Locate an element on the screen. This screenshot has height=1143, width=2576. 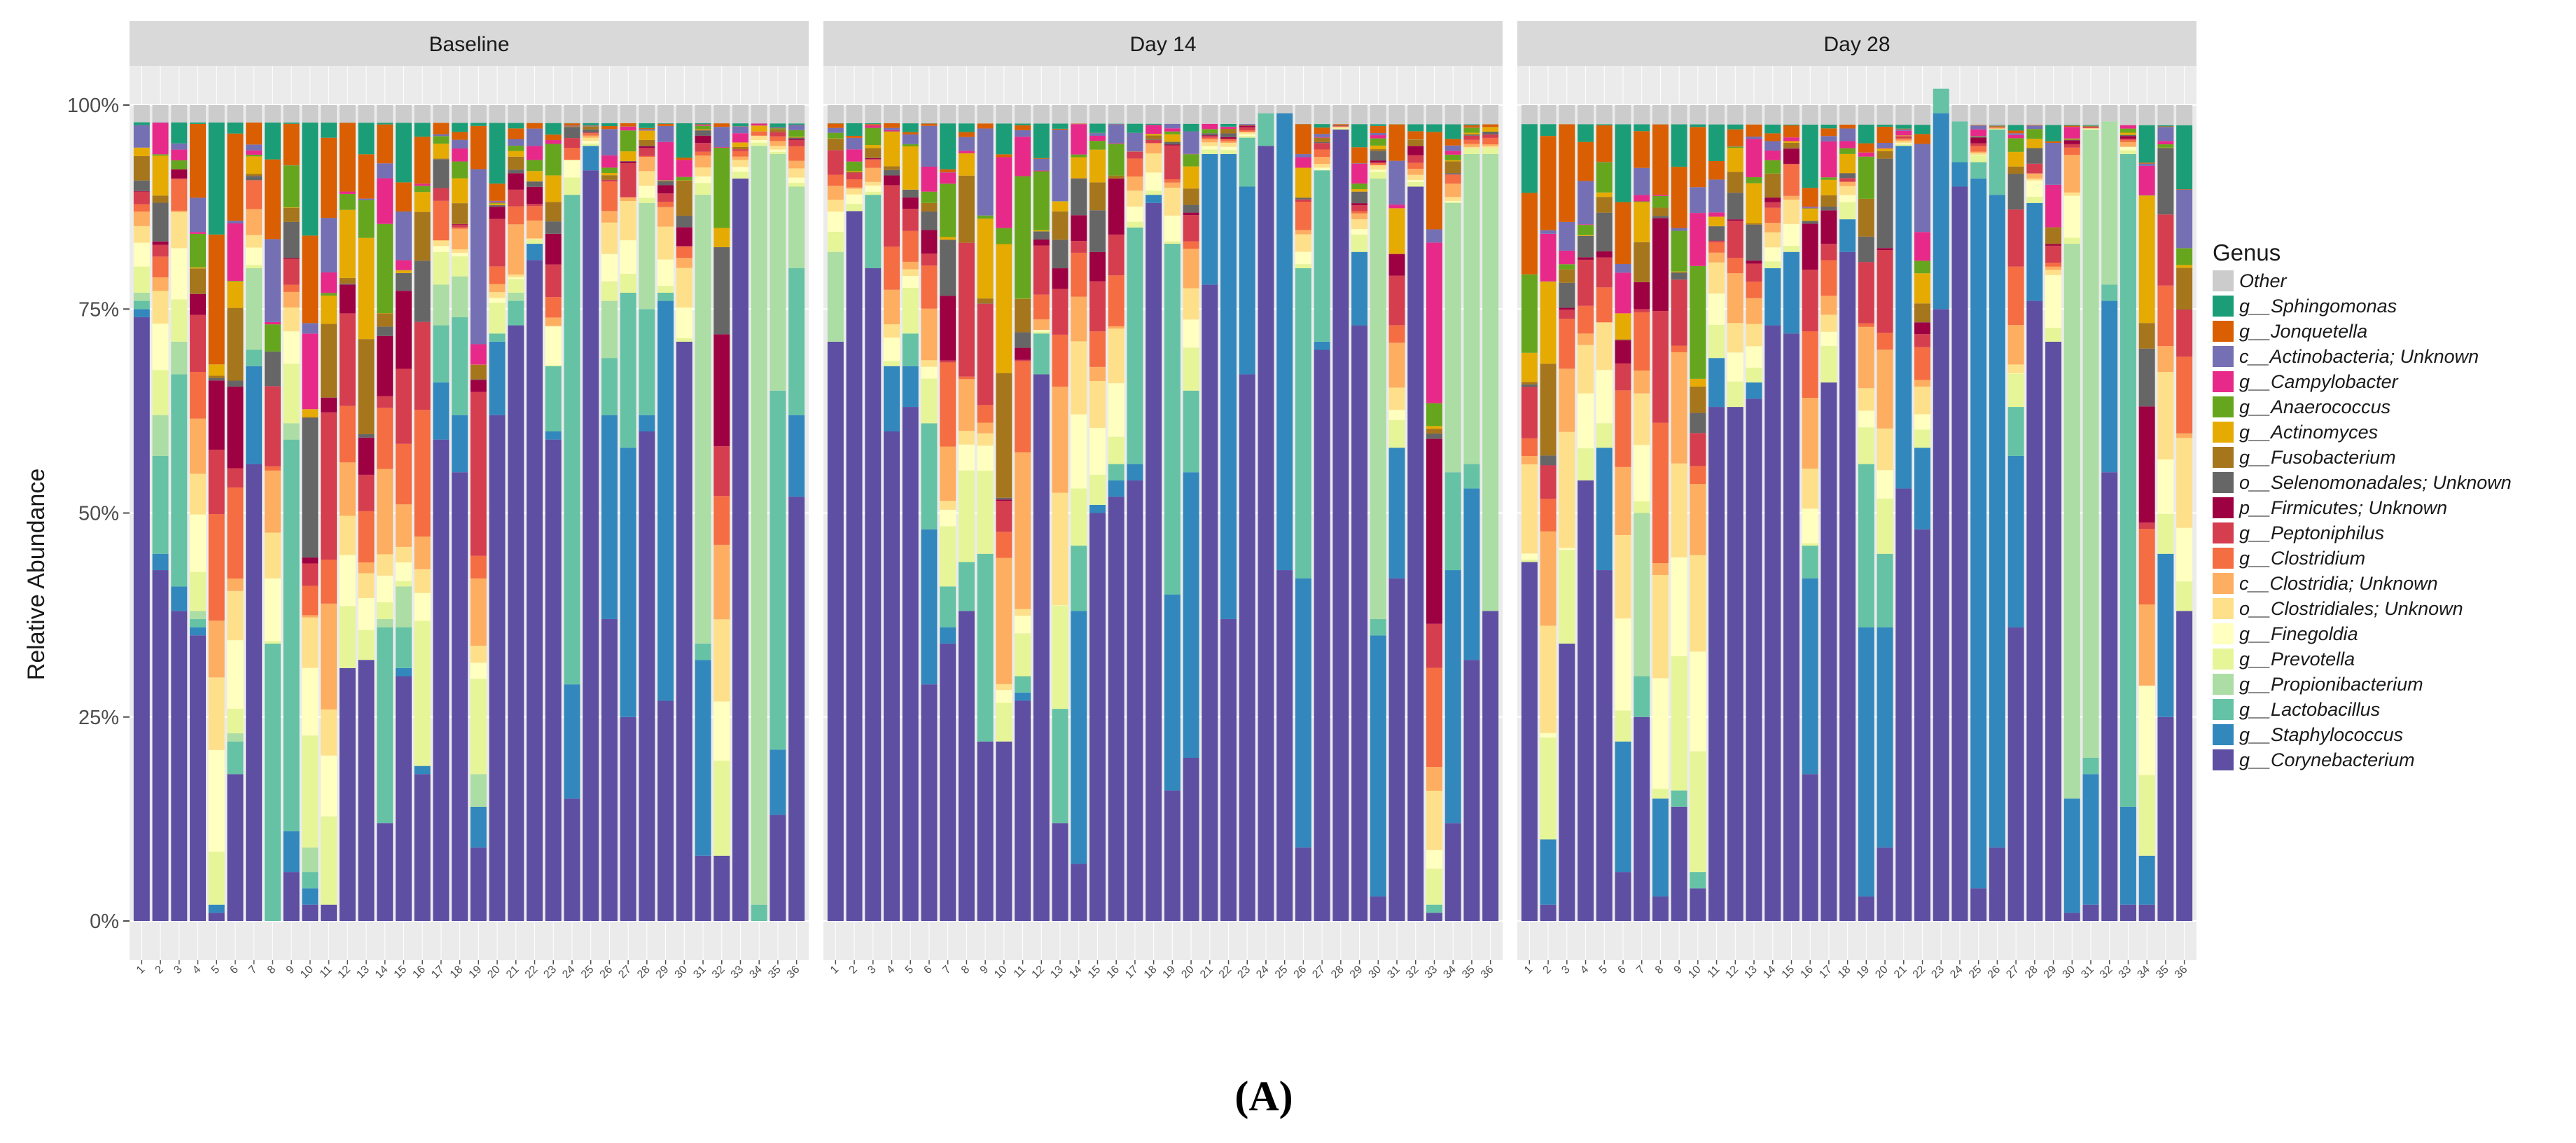
x-tick-label: 35 is located at coordinates (2162, 972).